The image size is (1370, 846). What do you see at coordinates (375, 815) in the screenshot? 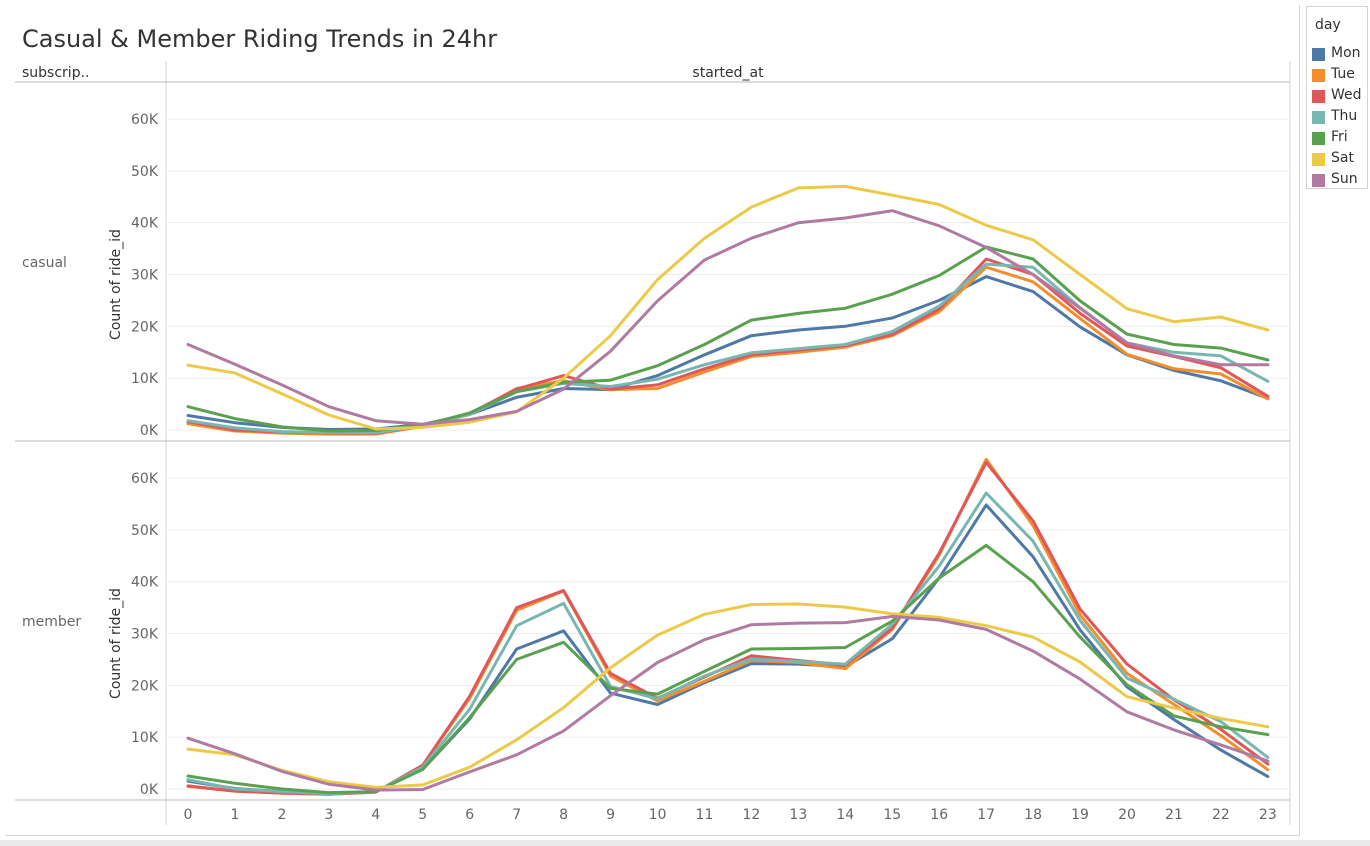
I see `x-tick-label: 4` at bounding box center [375, 815].